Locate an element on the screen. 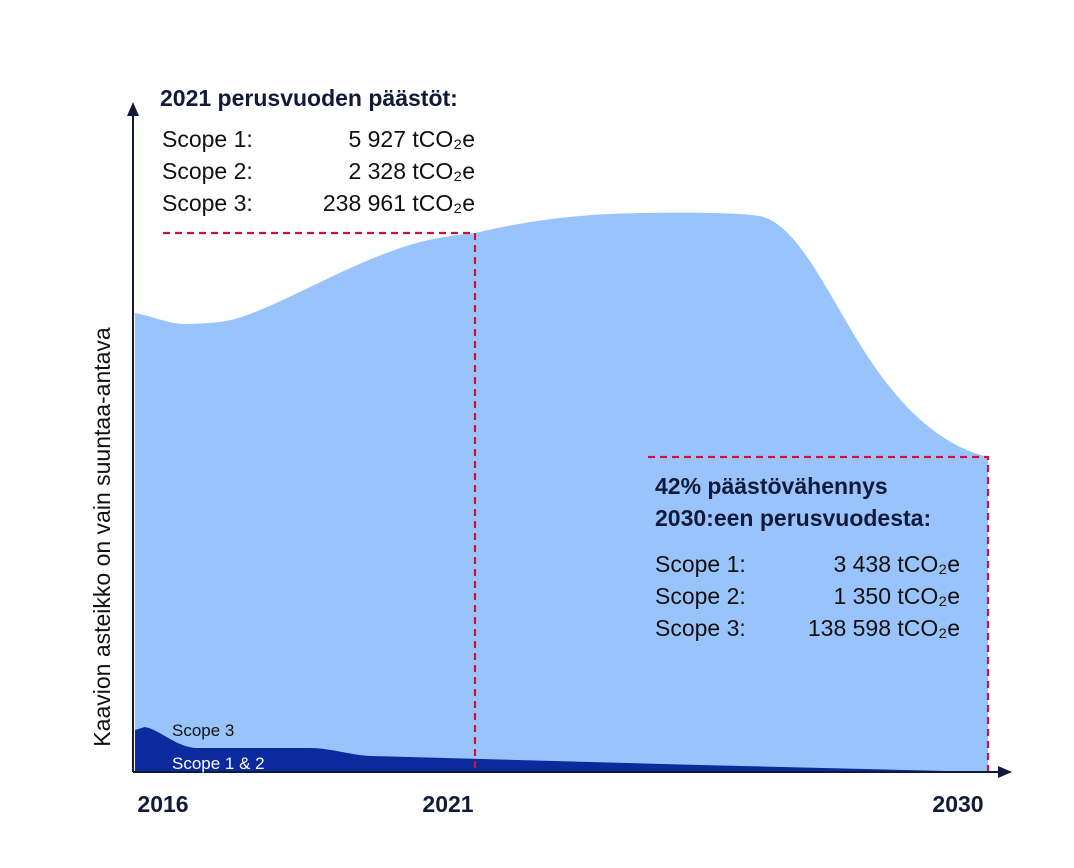  base-title: 2021 perusvuoden päästöt: is located at coordinates (309, 98).